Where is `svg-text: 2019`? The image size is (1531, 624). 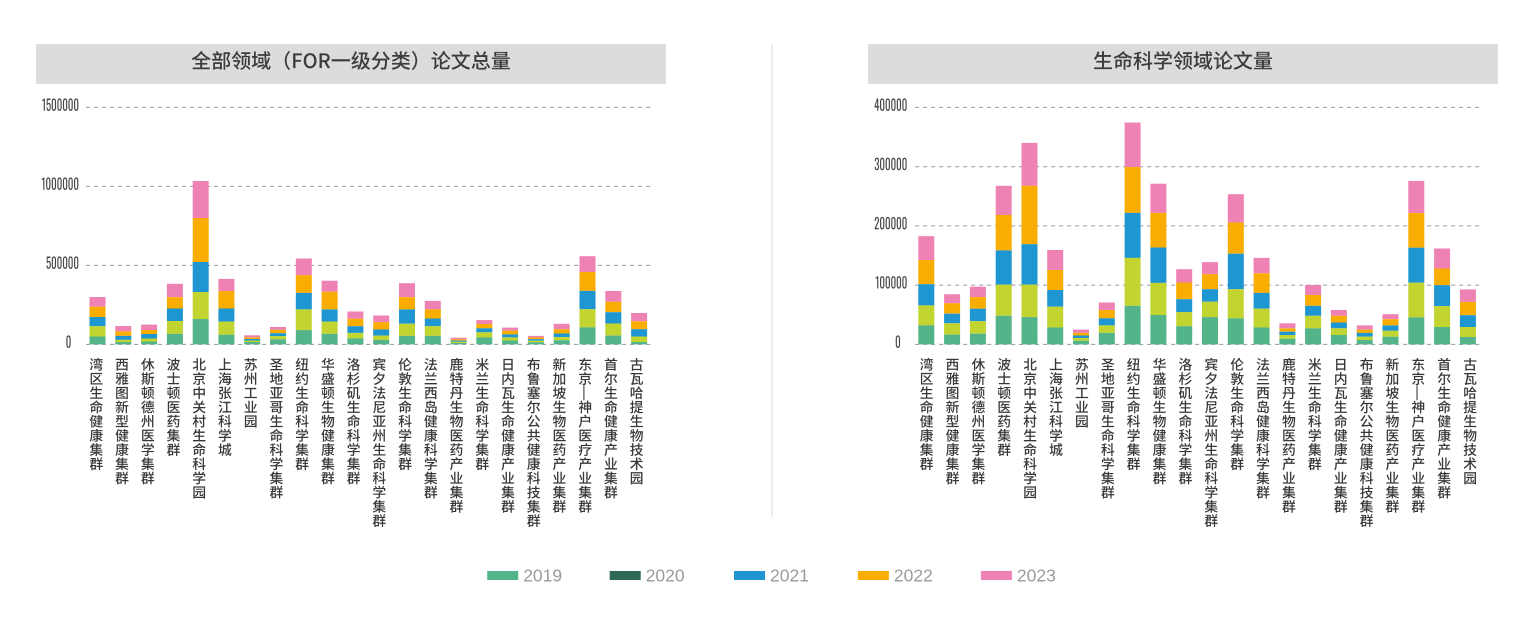 svg-text: 2019 is located at coordinates (542, 576).